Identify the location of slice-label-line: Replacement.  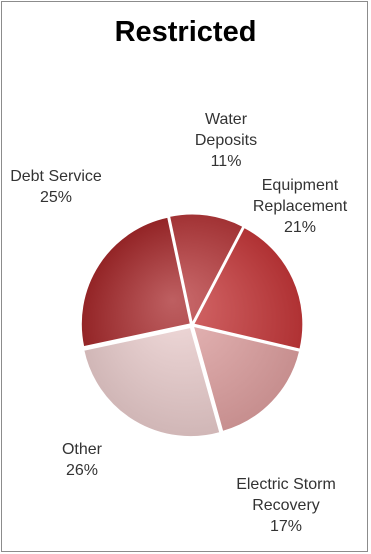
(300, 206).